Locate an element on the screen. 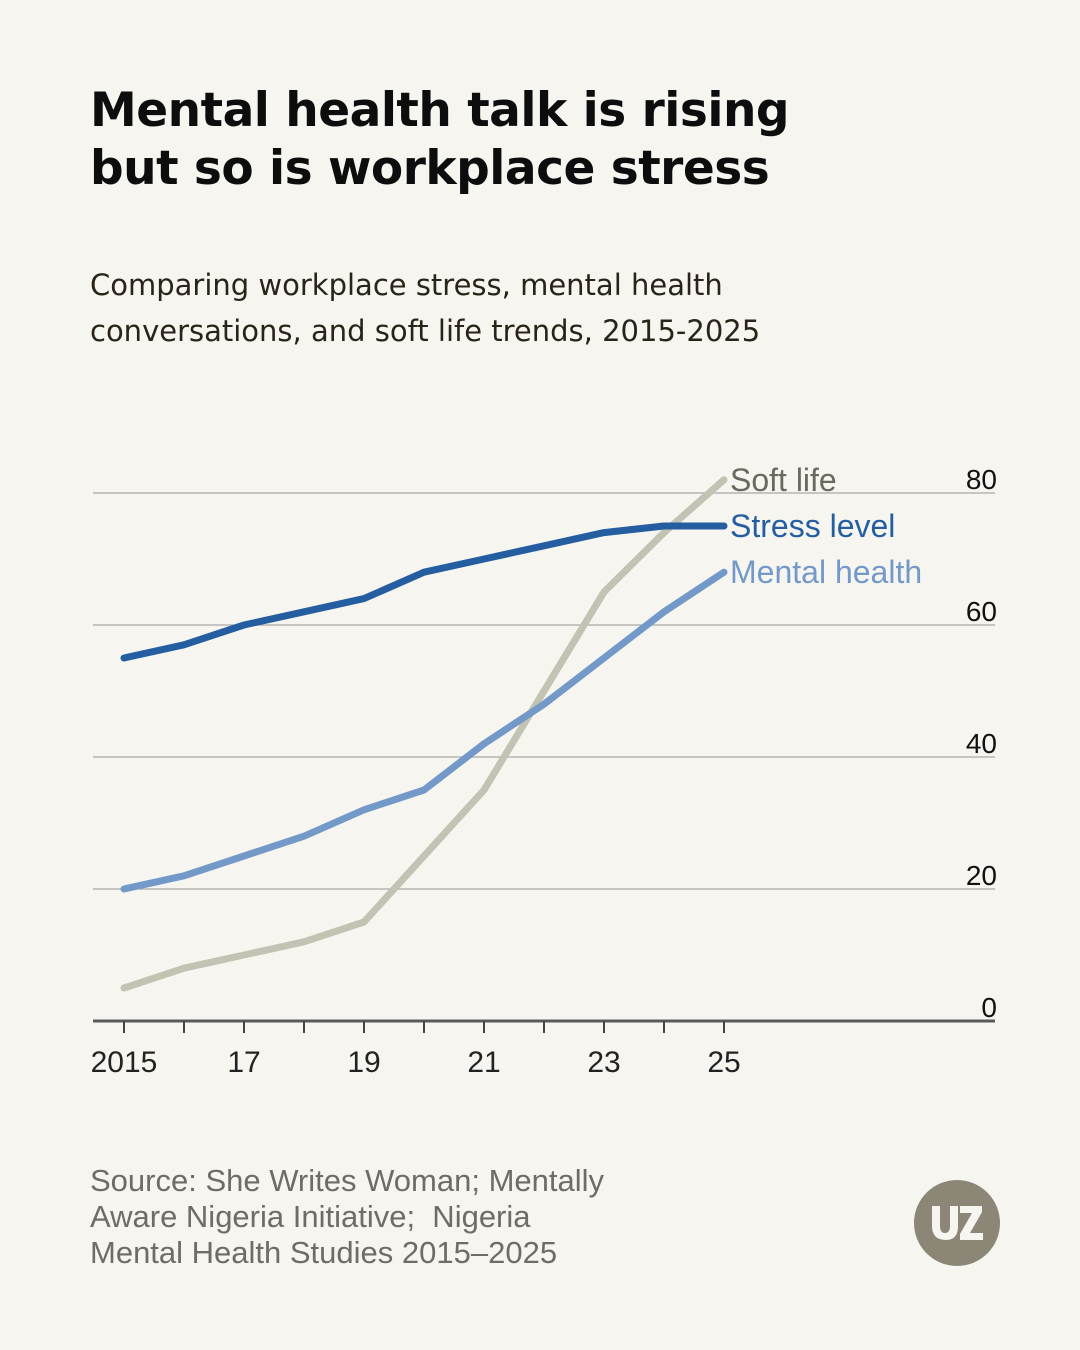  uz-logo-glyph is located at coordinates (957, 1223).